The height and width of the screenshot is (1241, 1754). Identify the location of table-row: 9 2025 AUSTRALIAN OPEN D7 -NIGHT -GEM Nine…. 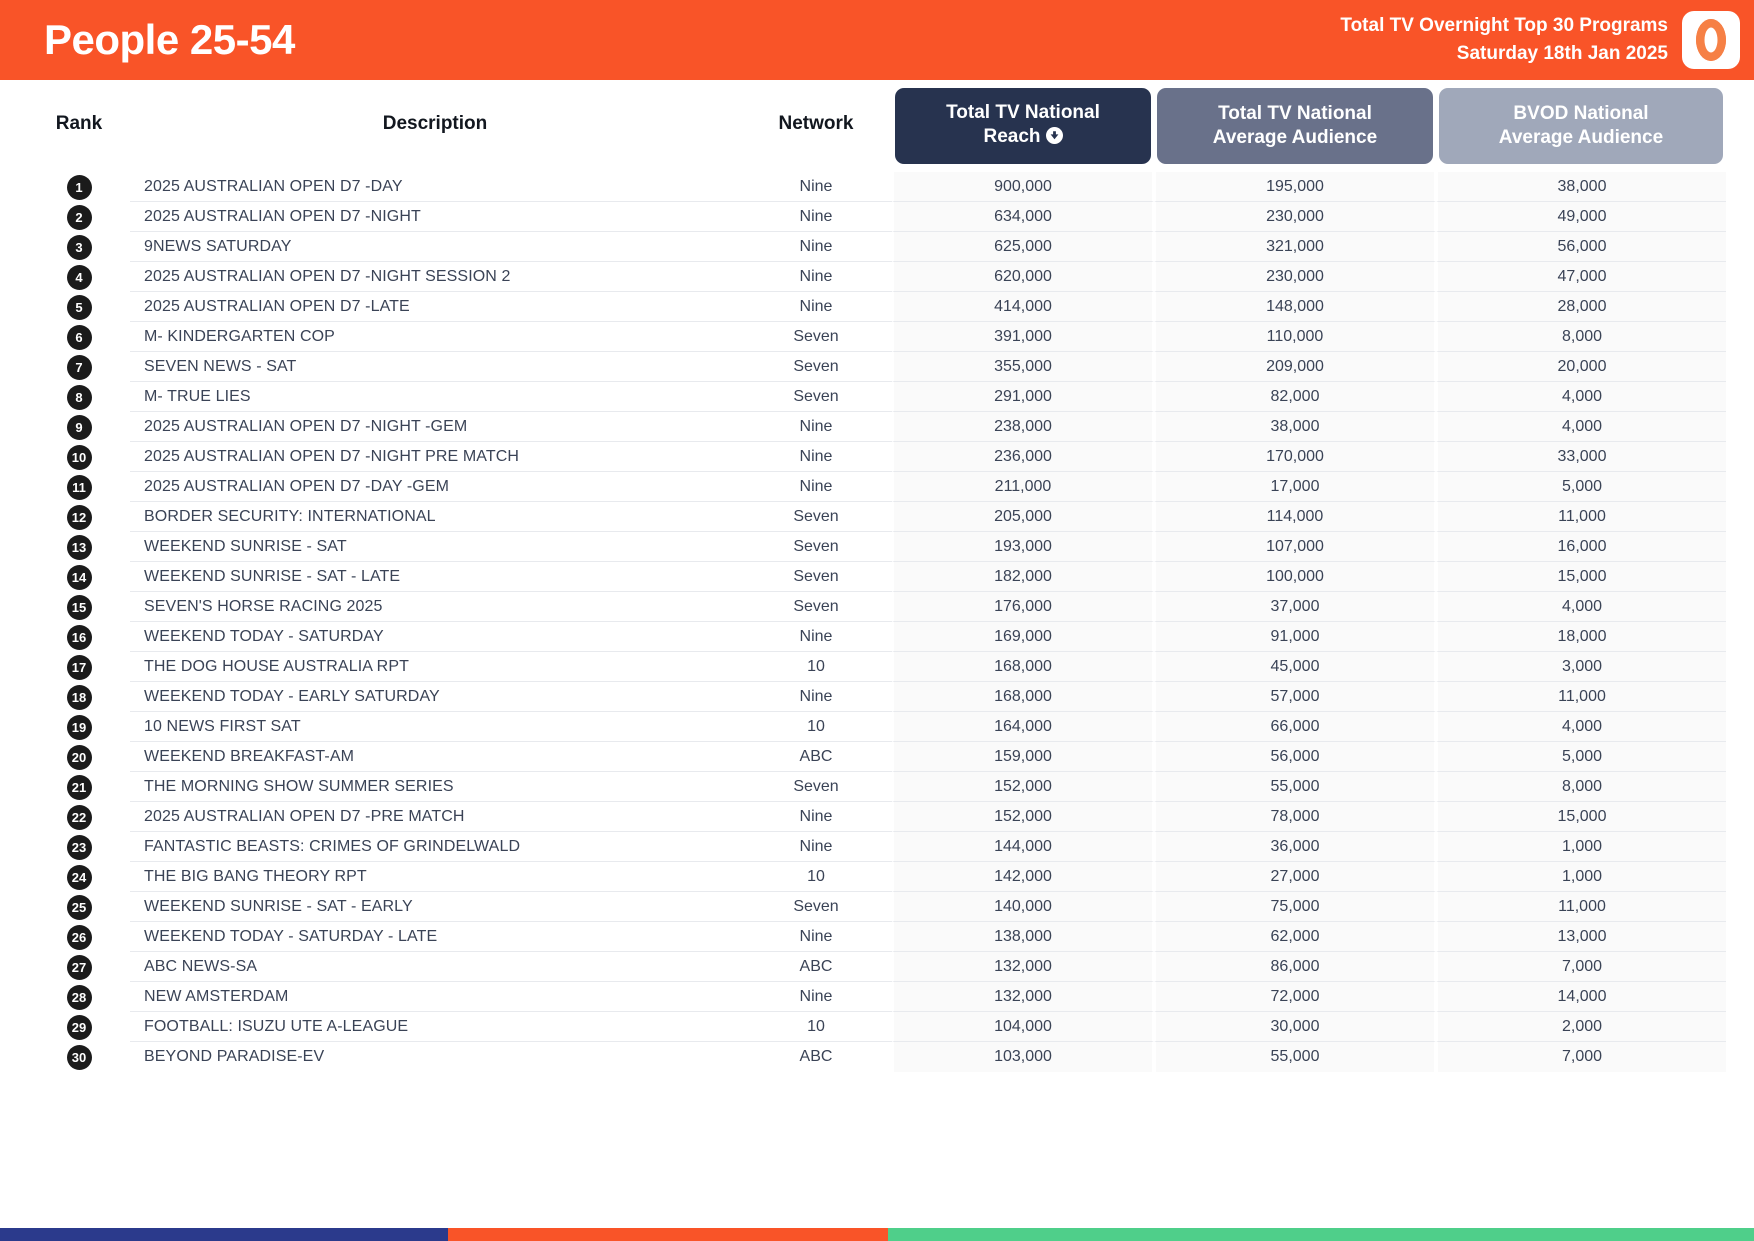
(877, 427).